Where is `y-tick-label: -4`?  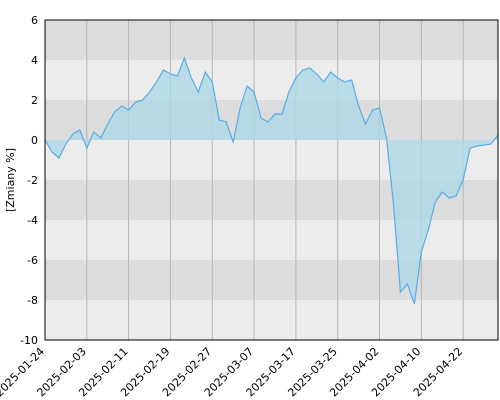
y-tick-label: -4 is located at coordinates (32, 220).